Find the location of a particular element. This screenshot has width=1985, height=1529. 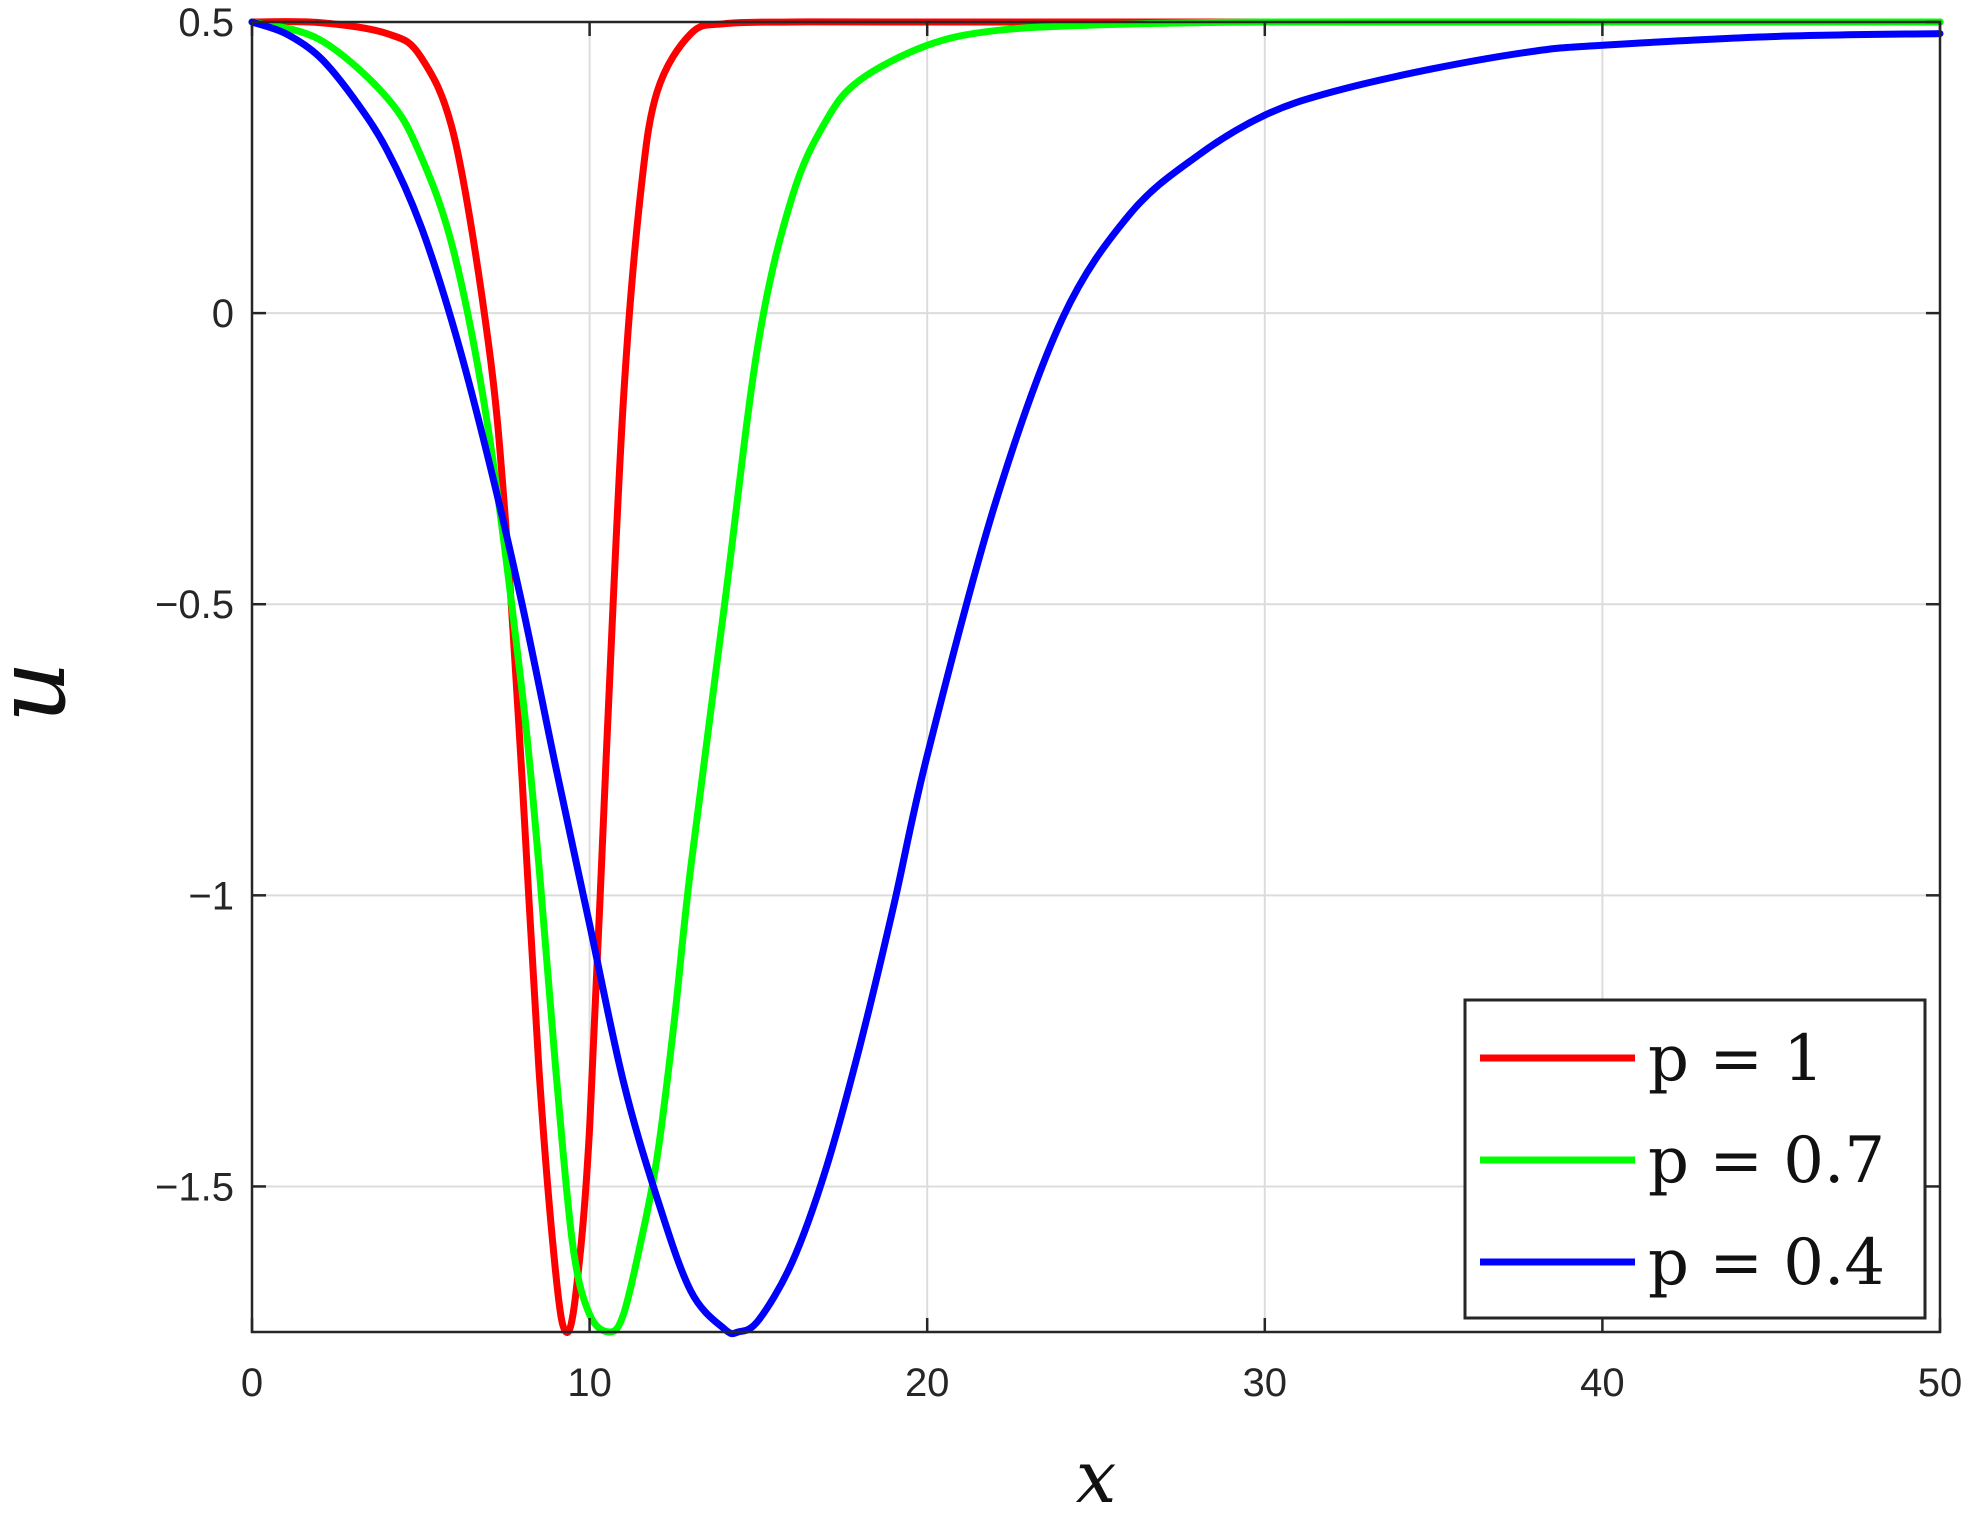

y-tick-label: −1 is located at coordinates (211, 896).